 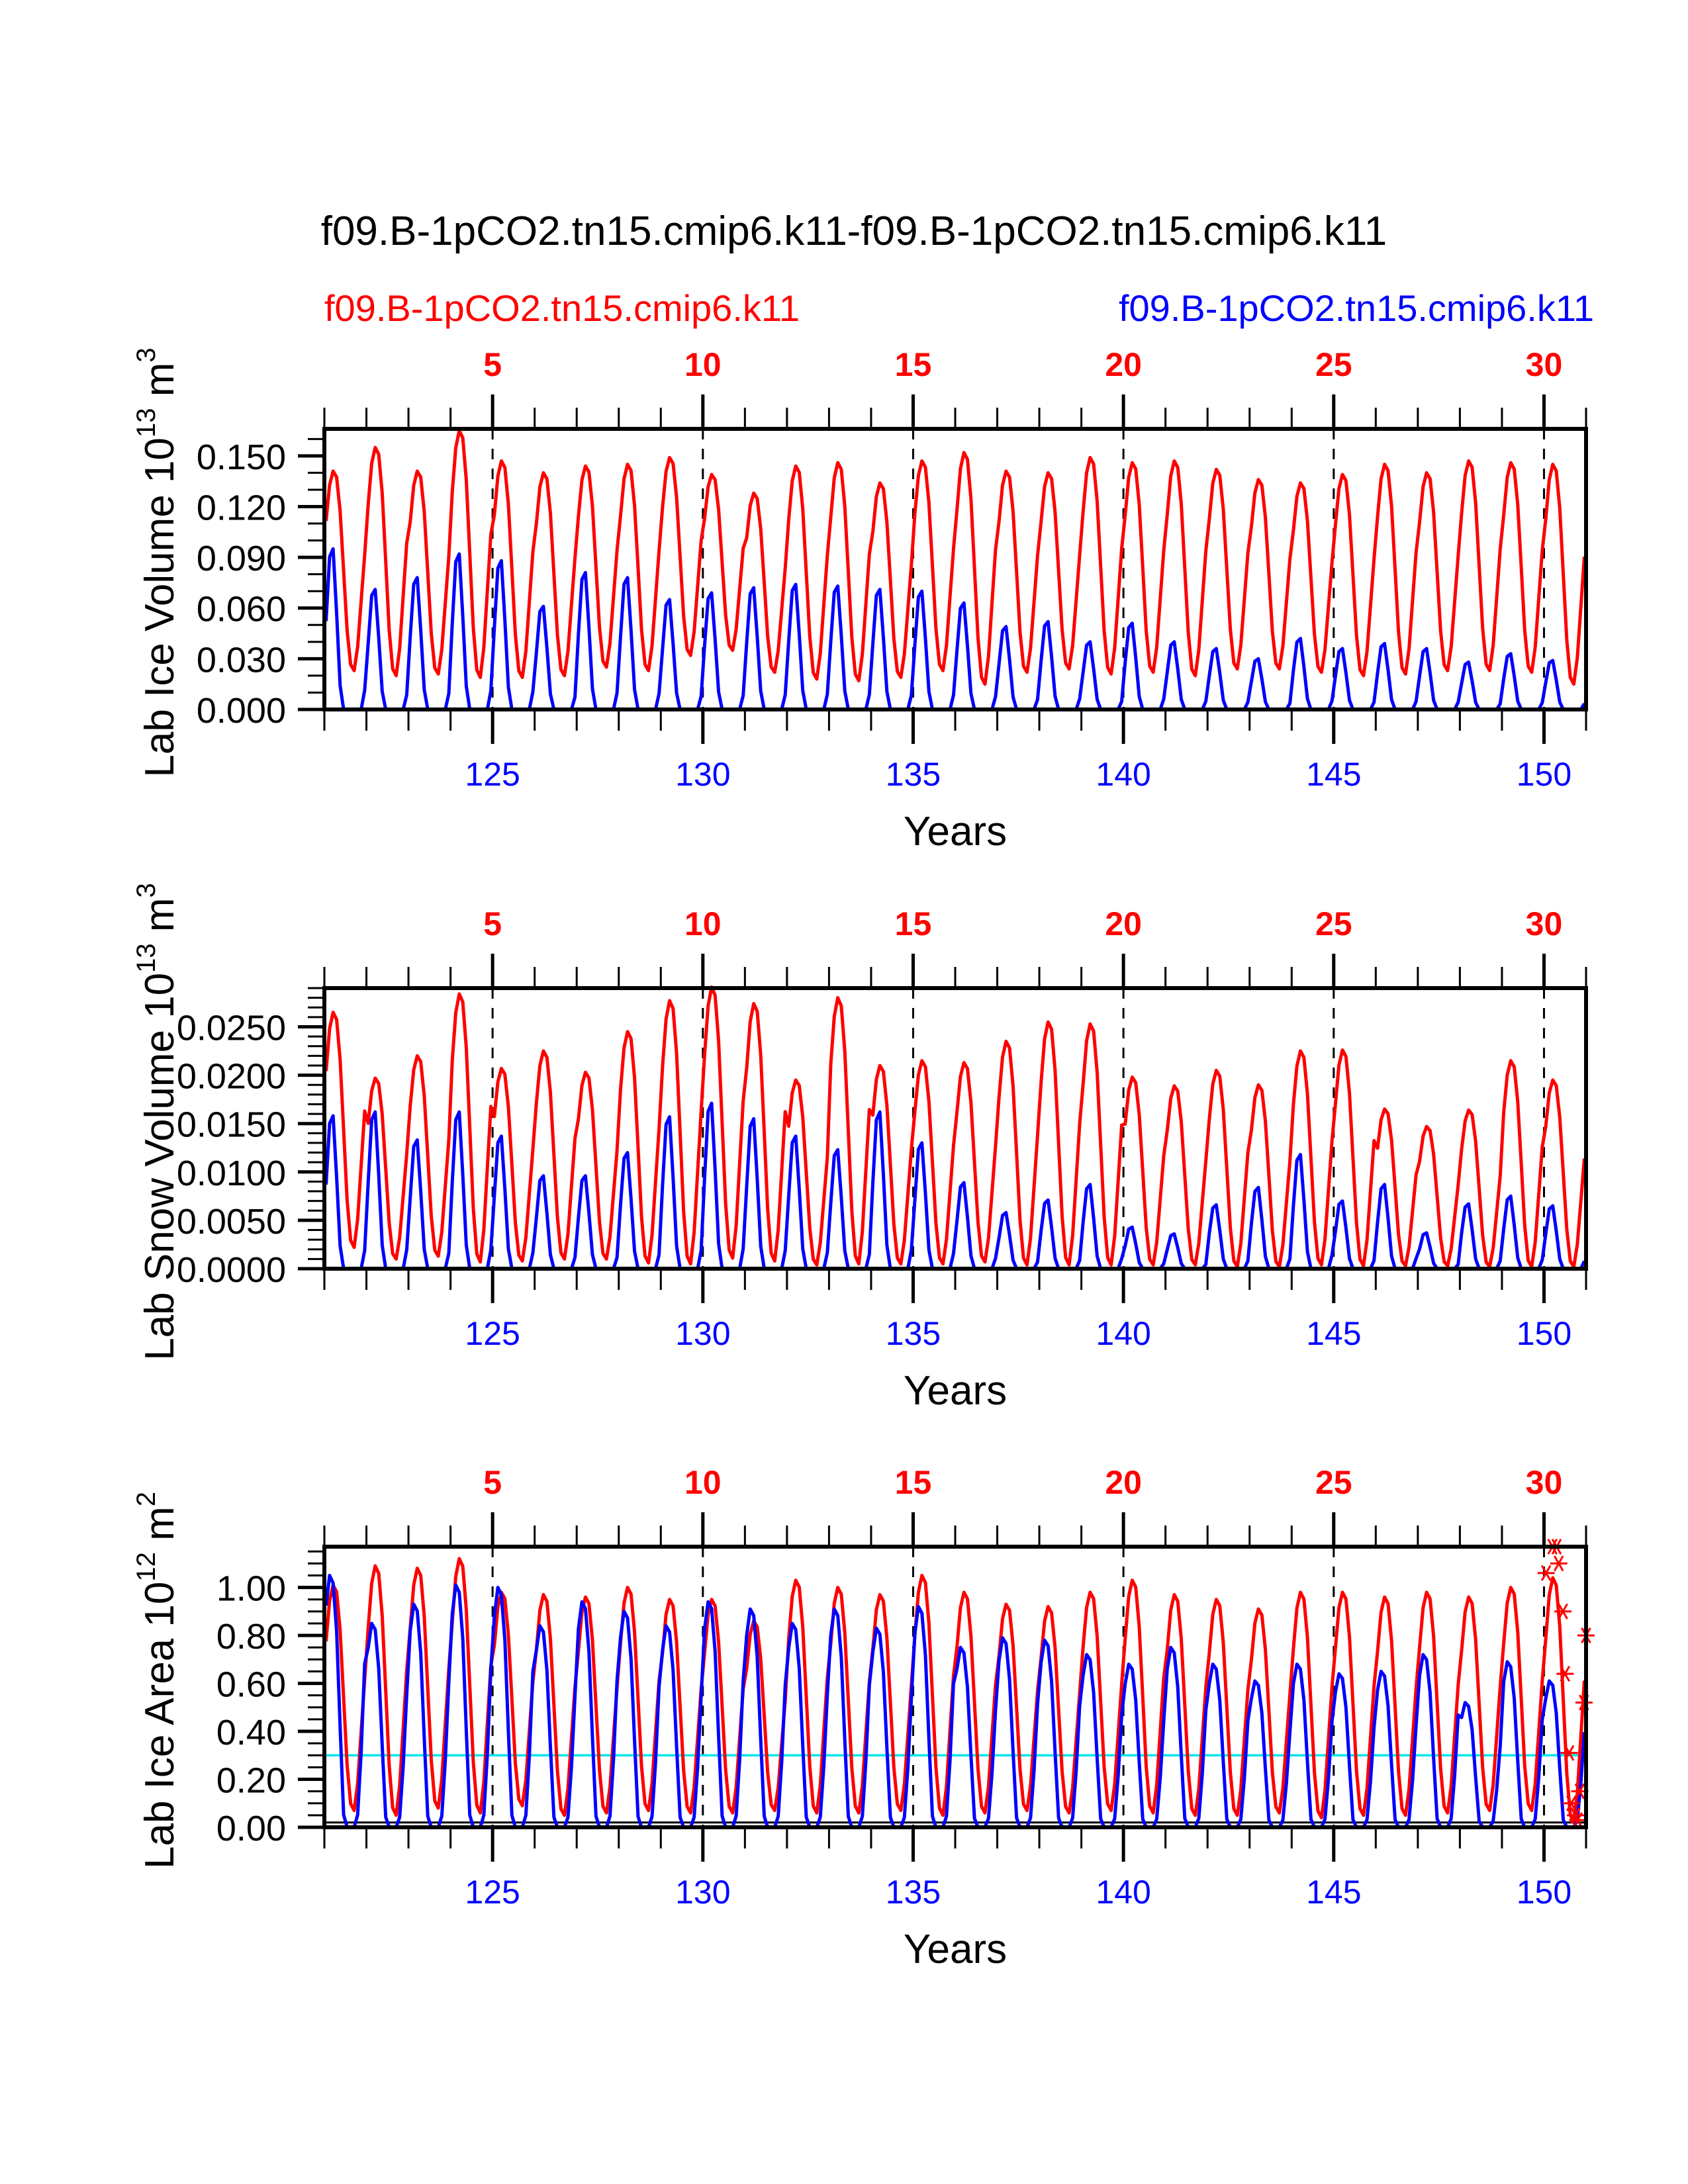 I want to click on y-label-unit-exponent: 2, so click(x=146, y=1499).